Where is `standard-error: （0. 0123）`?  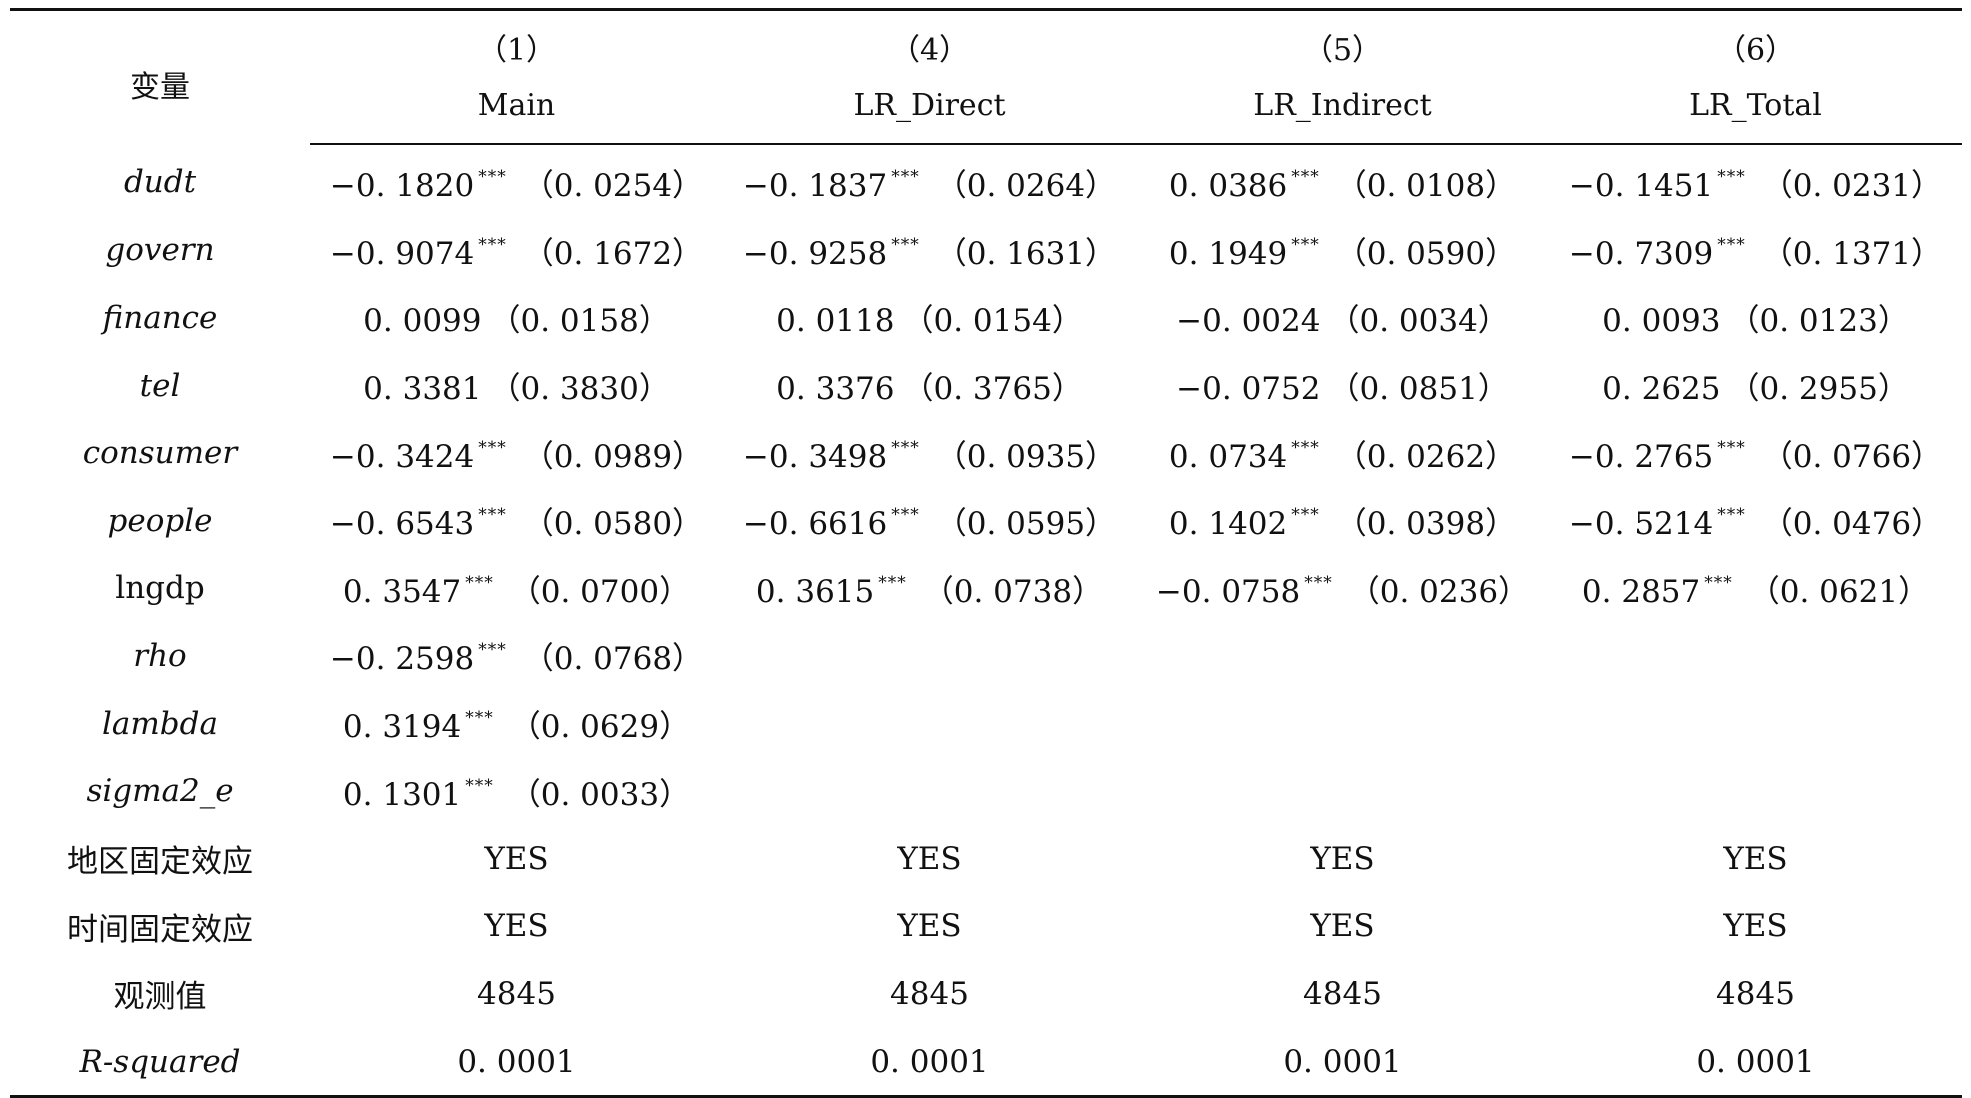 standard-error: （0. 0123） is located at coordinates (1818, 321).